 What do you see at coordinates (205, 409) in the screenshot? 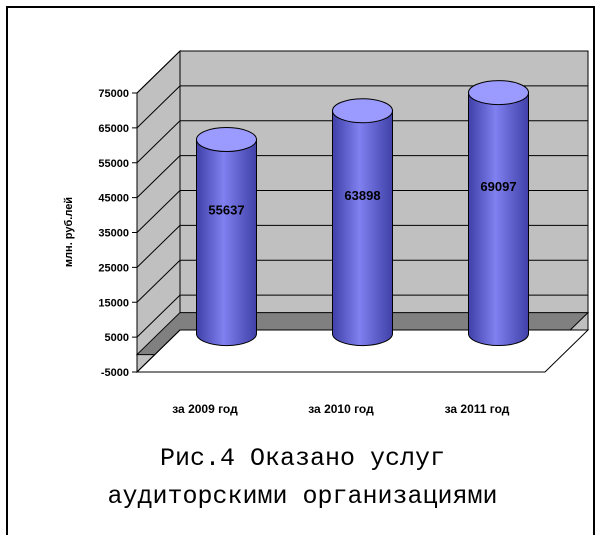
I see `x-tick-label: за 2009 год` at bounding box center [205, 409].